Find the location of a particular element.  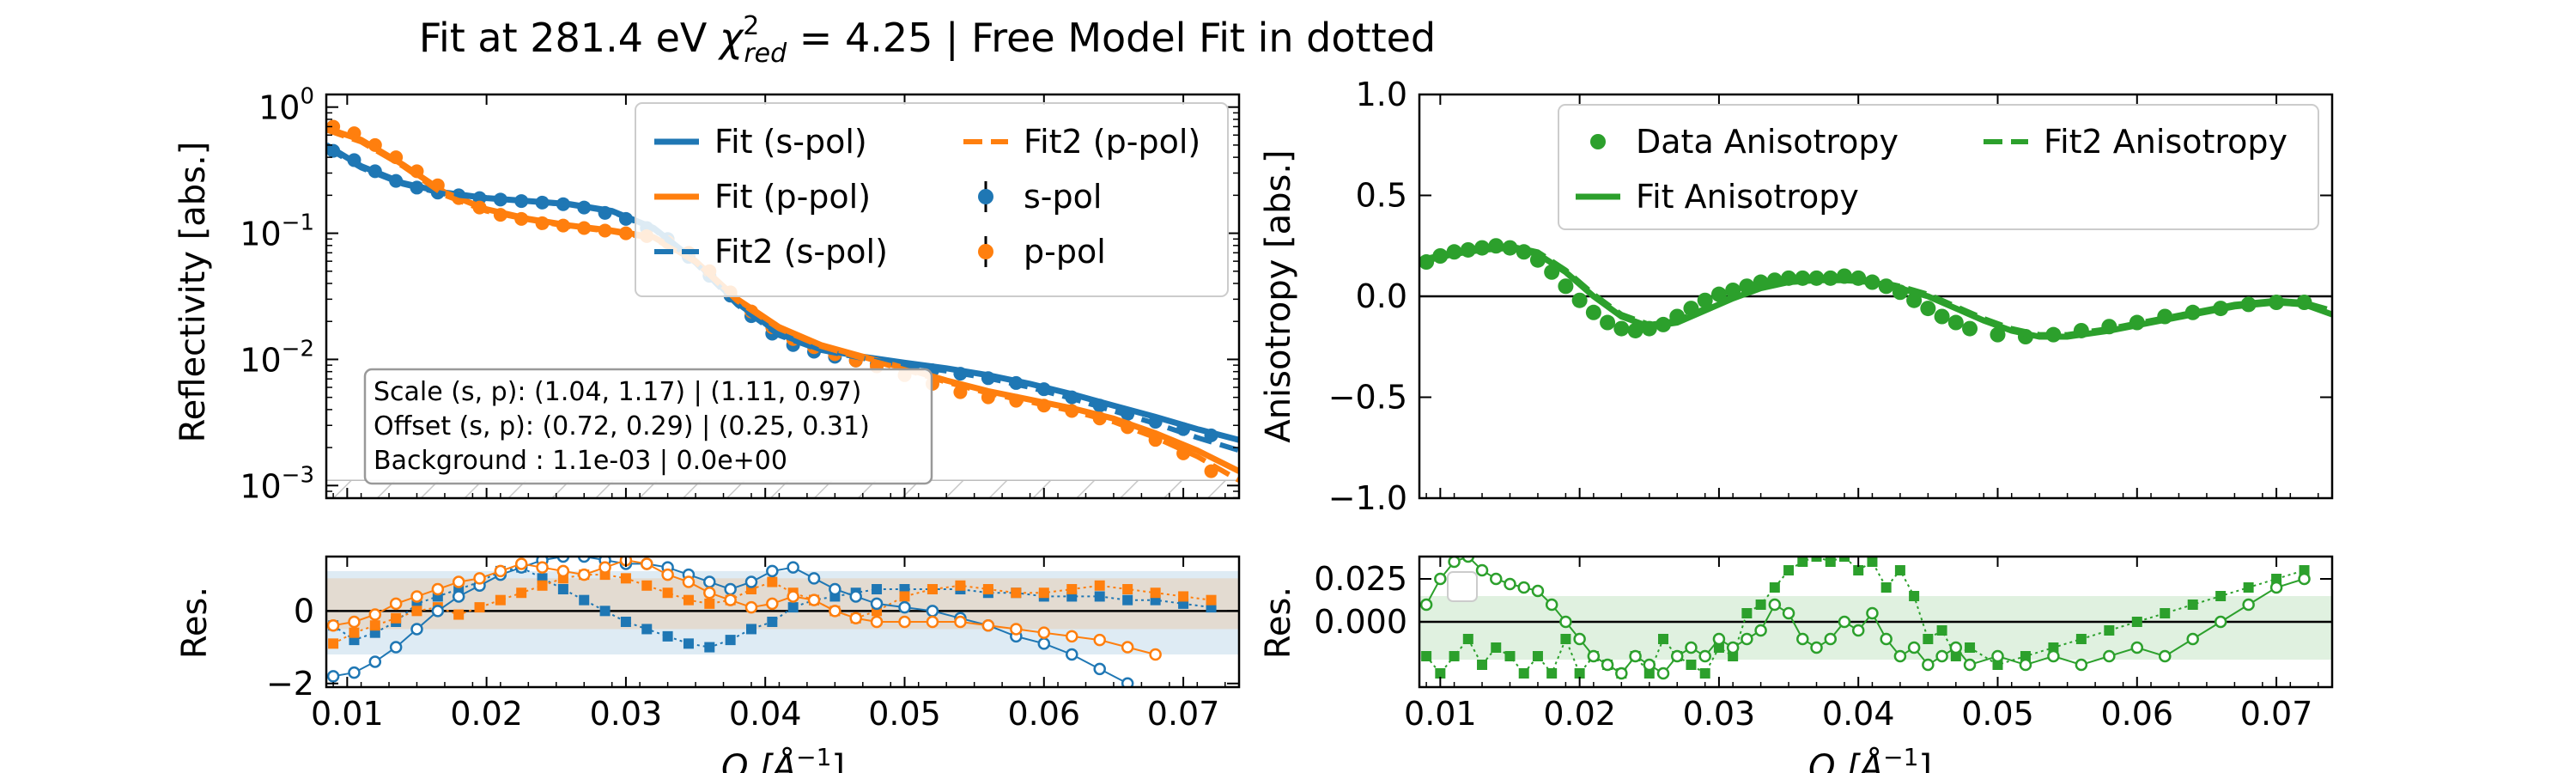

y-tick-exp: 0 is located at coordinates (307, 97).